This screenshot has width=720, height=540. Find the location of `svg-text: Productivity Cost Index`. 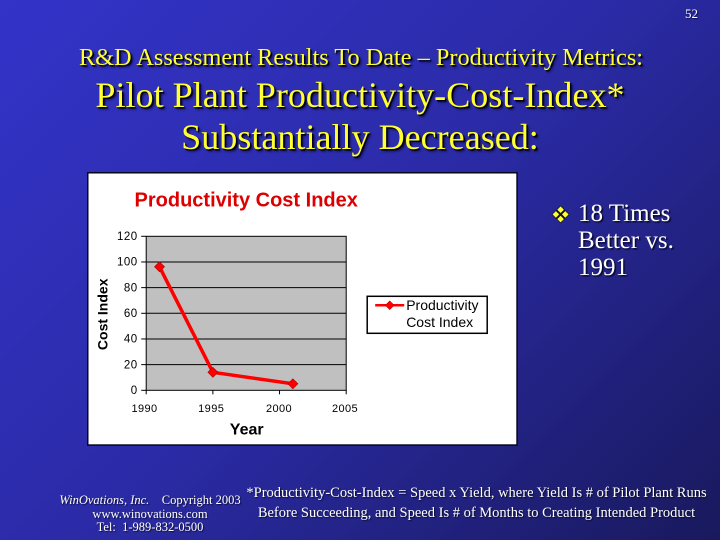

svg-text: Productivity Cost Index is located at coordinates (245, 200).